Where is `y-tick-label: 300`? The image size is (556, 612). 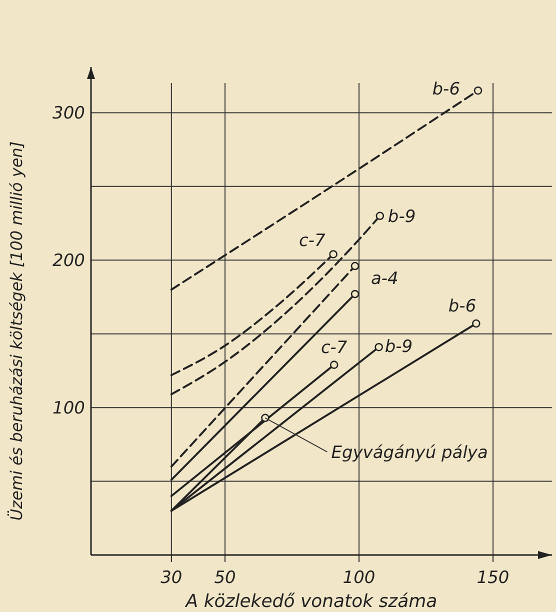 y-tick-label: 300 is located at coordinates (68, 114).